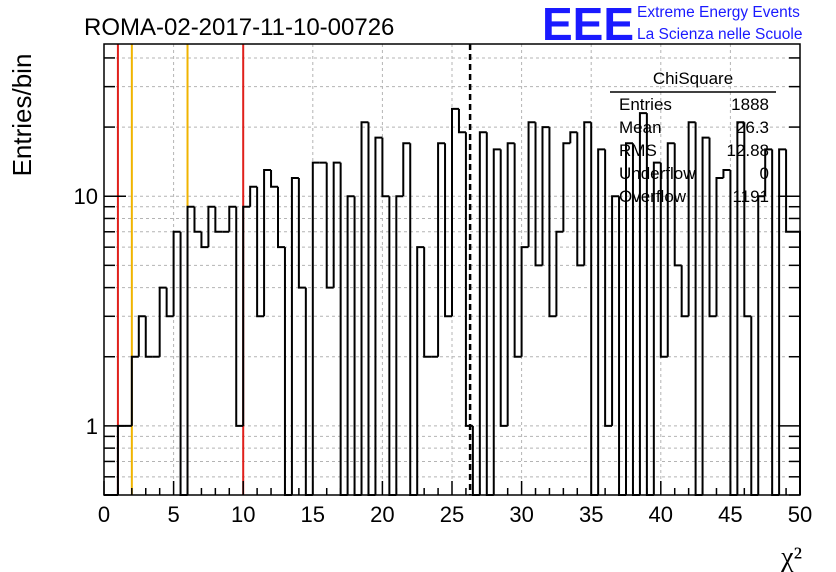 Image resolution: width=836 pixels, height=572 pixels. I want to click on x-tick-label: 25, so click(452, 514).